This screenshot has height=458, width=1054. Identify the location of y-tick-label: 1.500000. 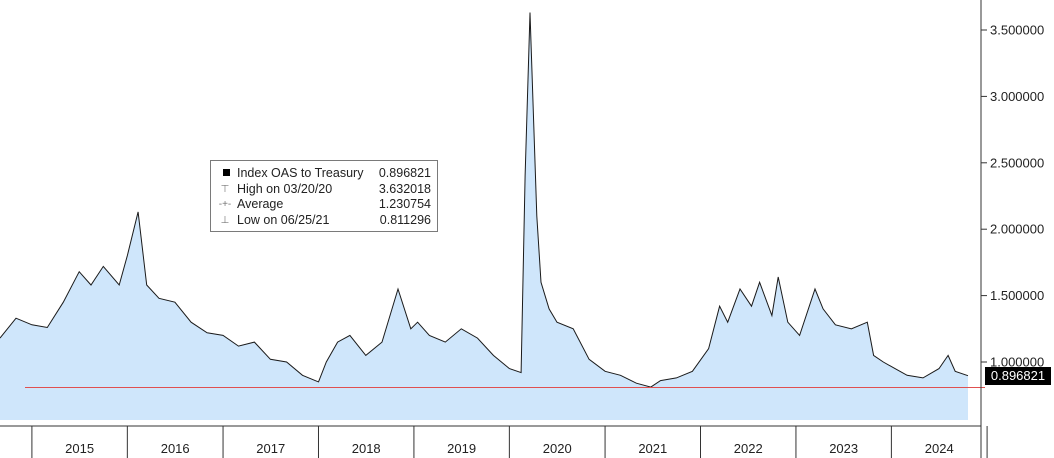
(1017, 295).